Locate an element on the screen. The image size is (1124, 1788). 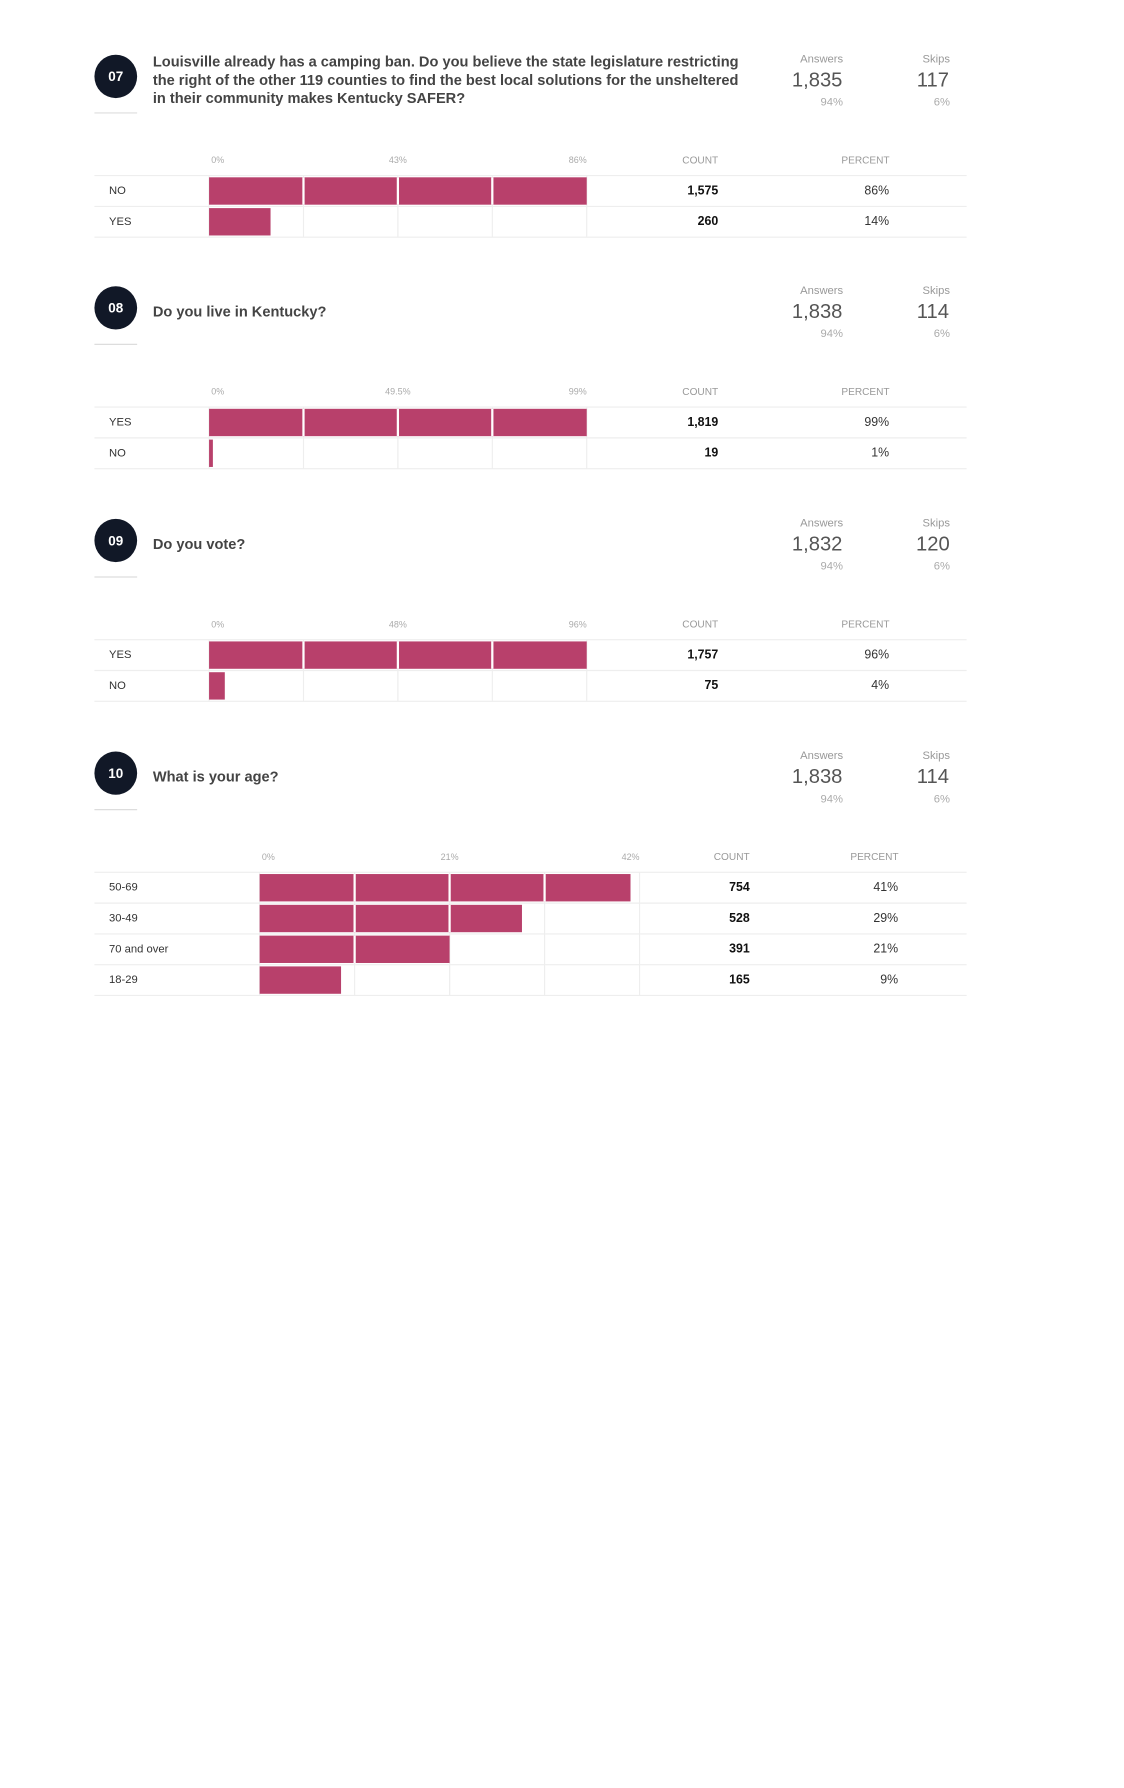
percent-value: 14% is located at coordinates (876, 221).